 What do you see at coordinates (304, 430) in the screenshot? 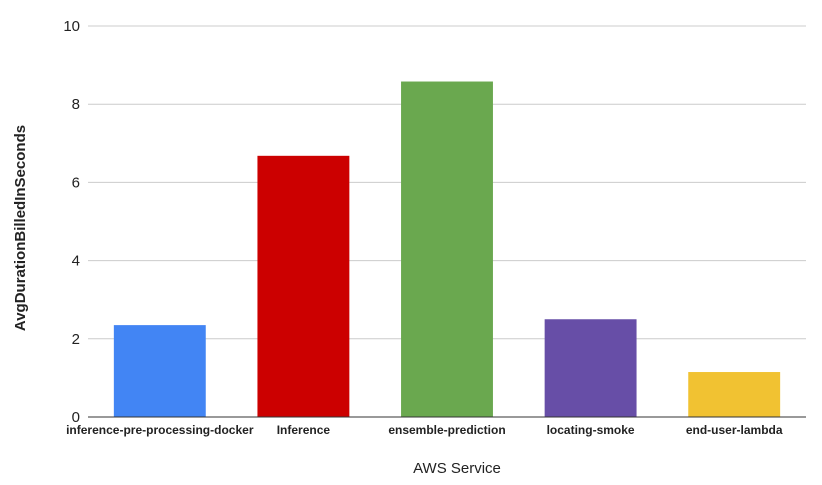
I see `x-tick-label: Inference` at bounding box center [304, 430].